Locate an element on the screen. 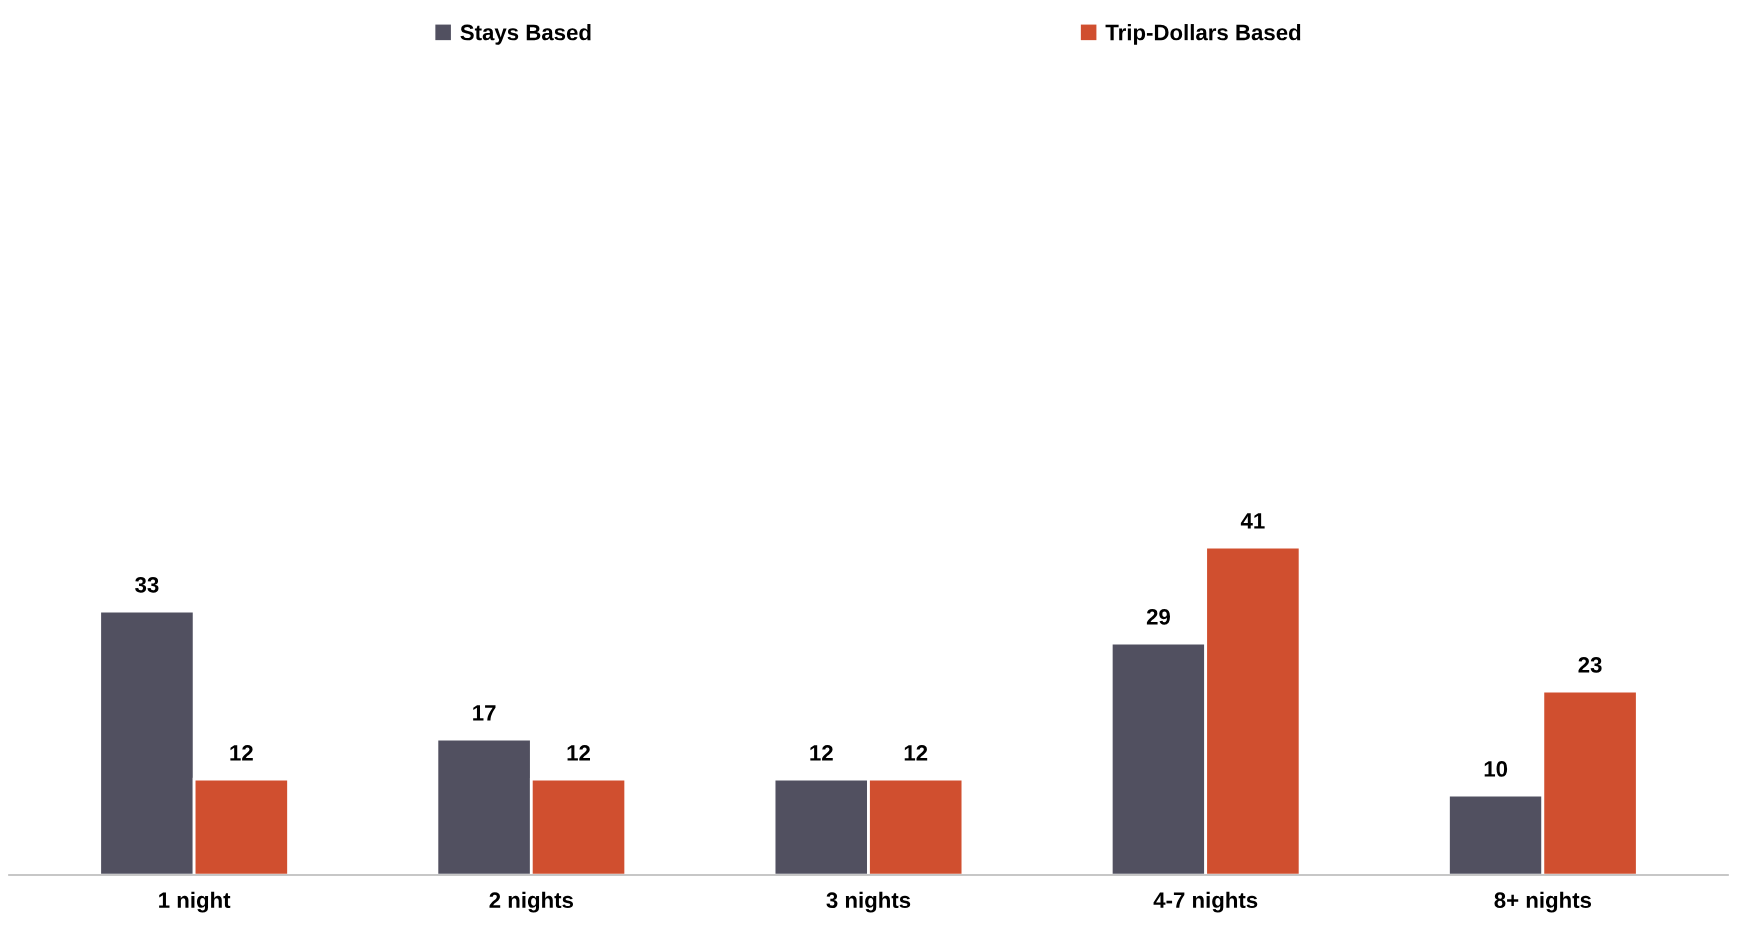  data-label: 41 is located at coordinates (1252, 521).